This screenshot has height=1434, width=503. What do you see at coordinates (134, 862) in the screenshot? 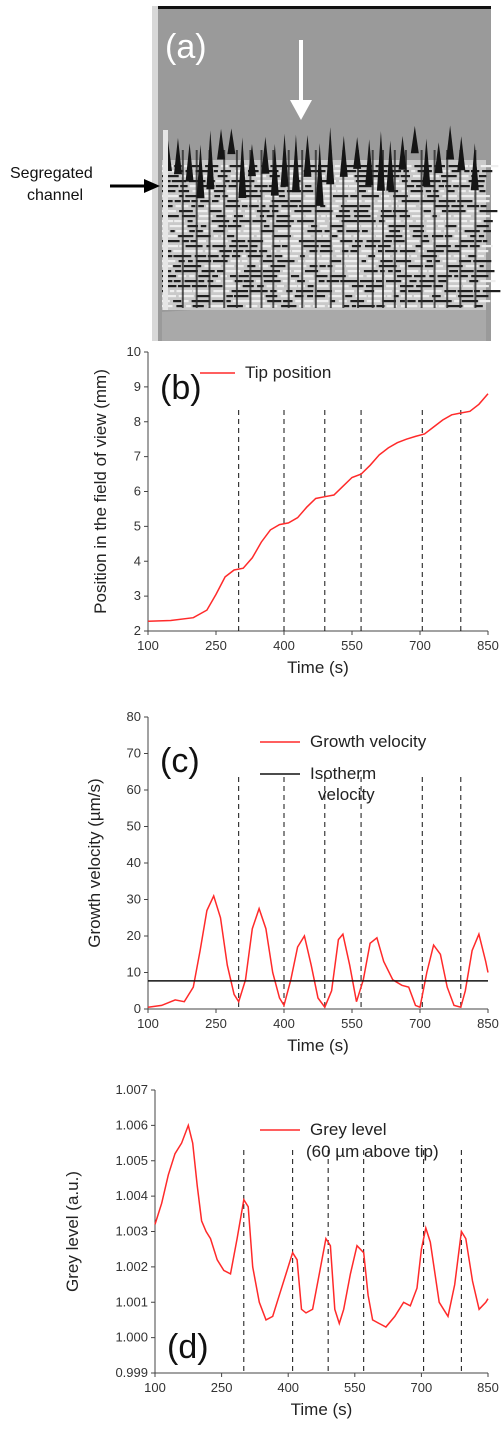
I see `y-tick-label: 40` at bounding box center [134, 862].